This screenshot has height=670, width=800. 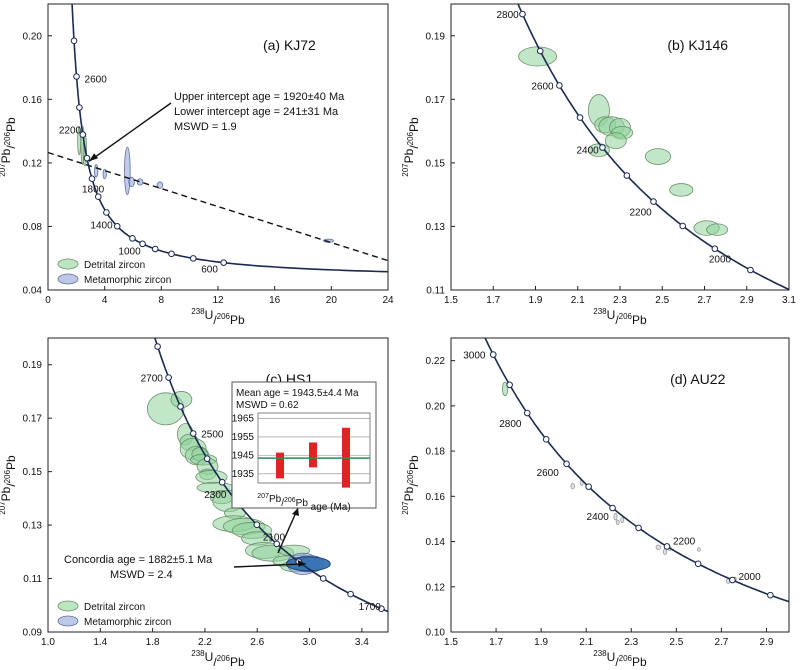 I want to click on x-tick-label: 2.1, so click(x=586, y=642).